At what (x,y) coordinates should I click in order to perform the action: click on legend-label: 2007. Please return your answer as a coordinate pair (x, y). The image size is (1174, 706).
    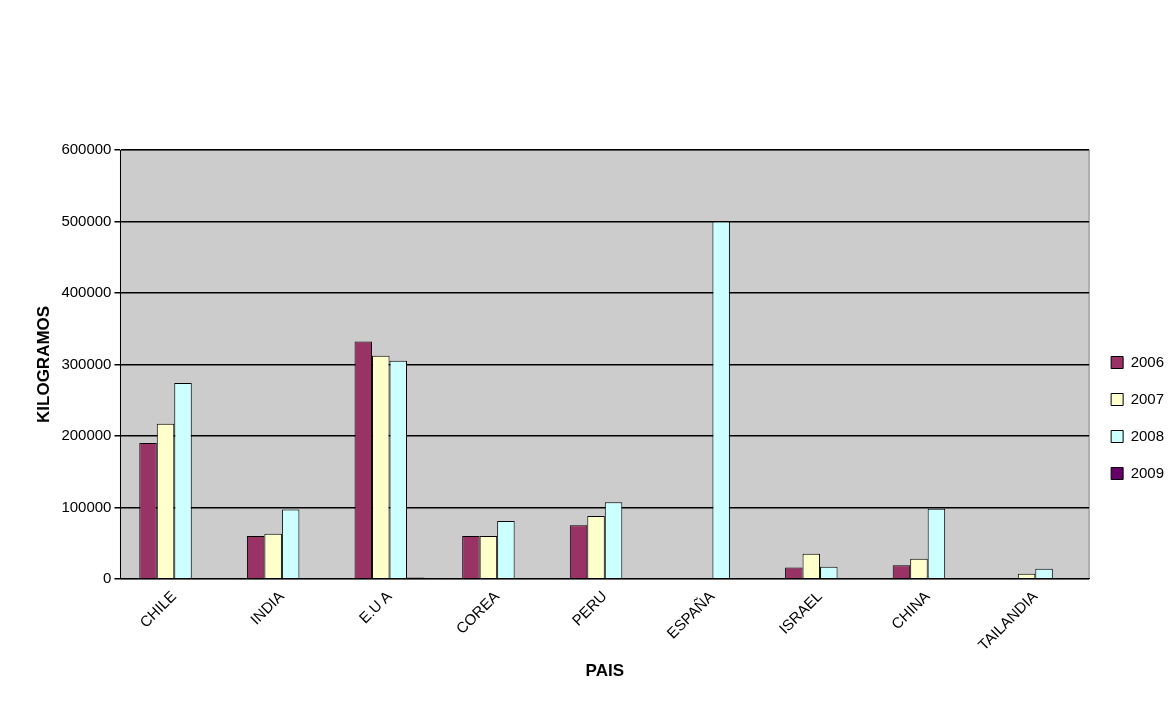
    Looking at the image, I should click on (1147, 398).